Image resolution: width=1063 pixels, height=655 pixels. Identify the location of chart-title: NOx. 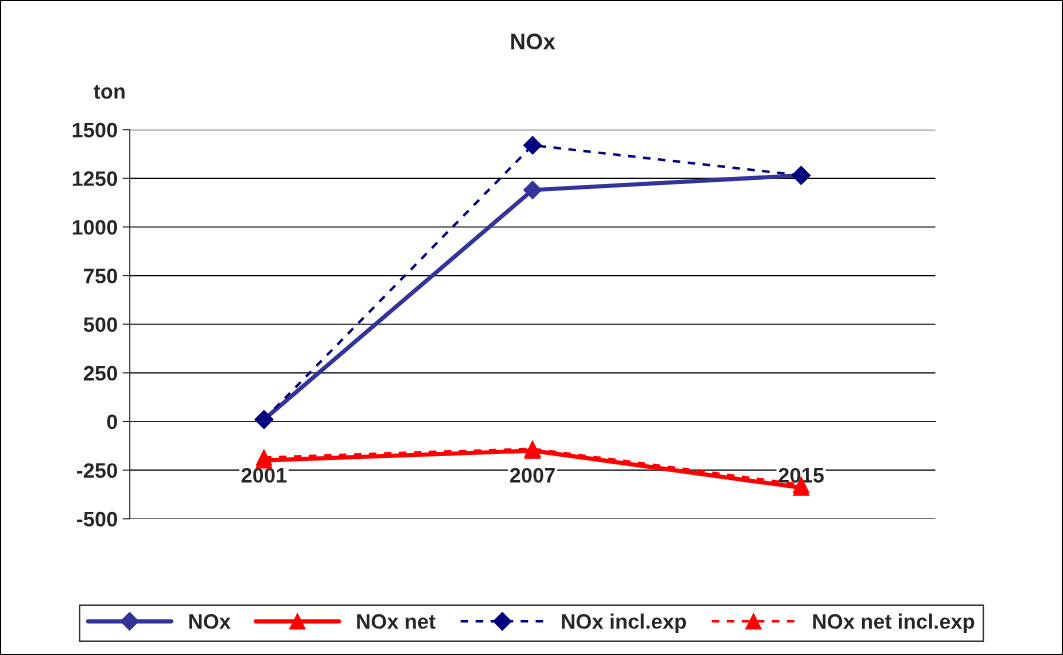
(533, 41).